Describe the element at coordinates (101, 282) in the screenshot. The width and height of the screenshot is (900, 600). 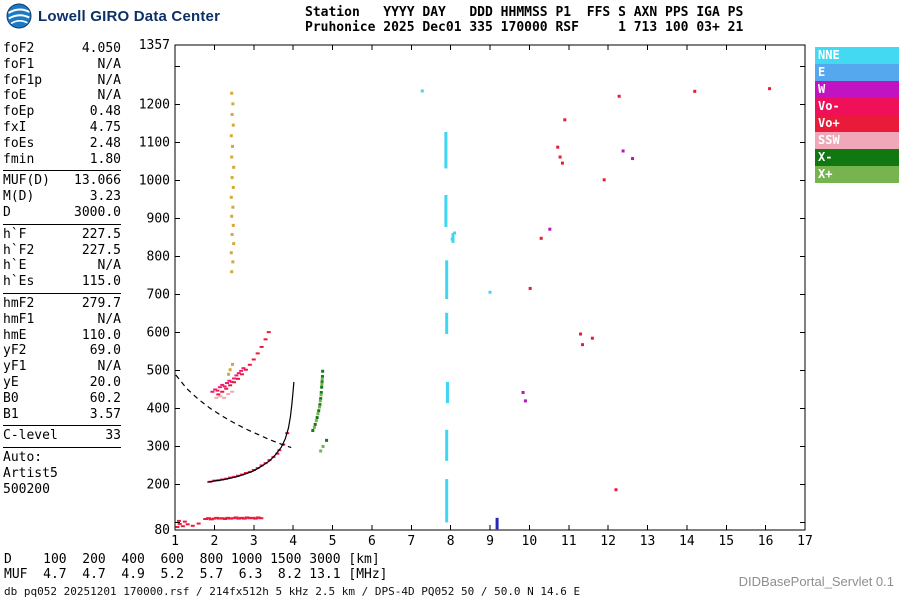
I see `param-value: 115.0` at that location.